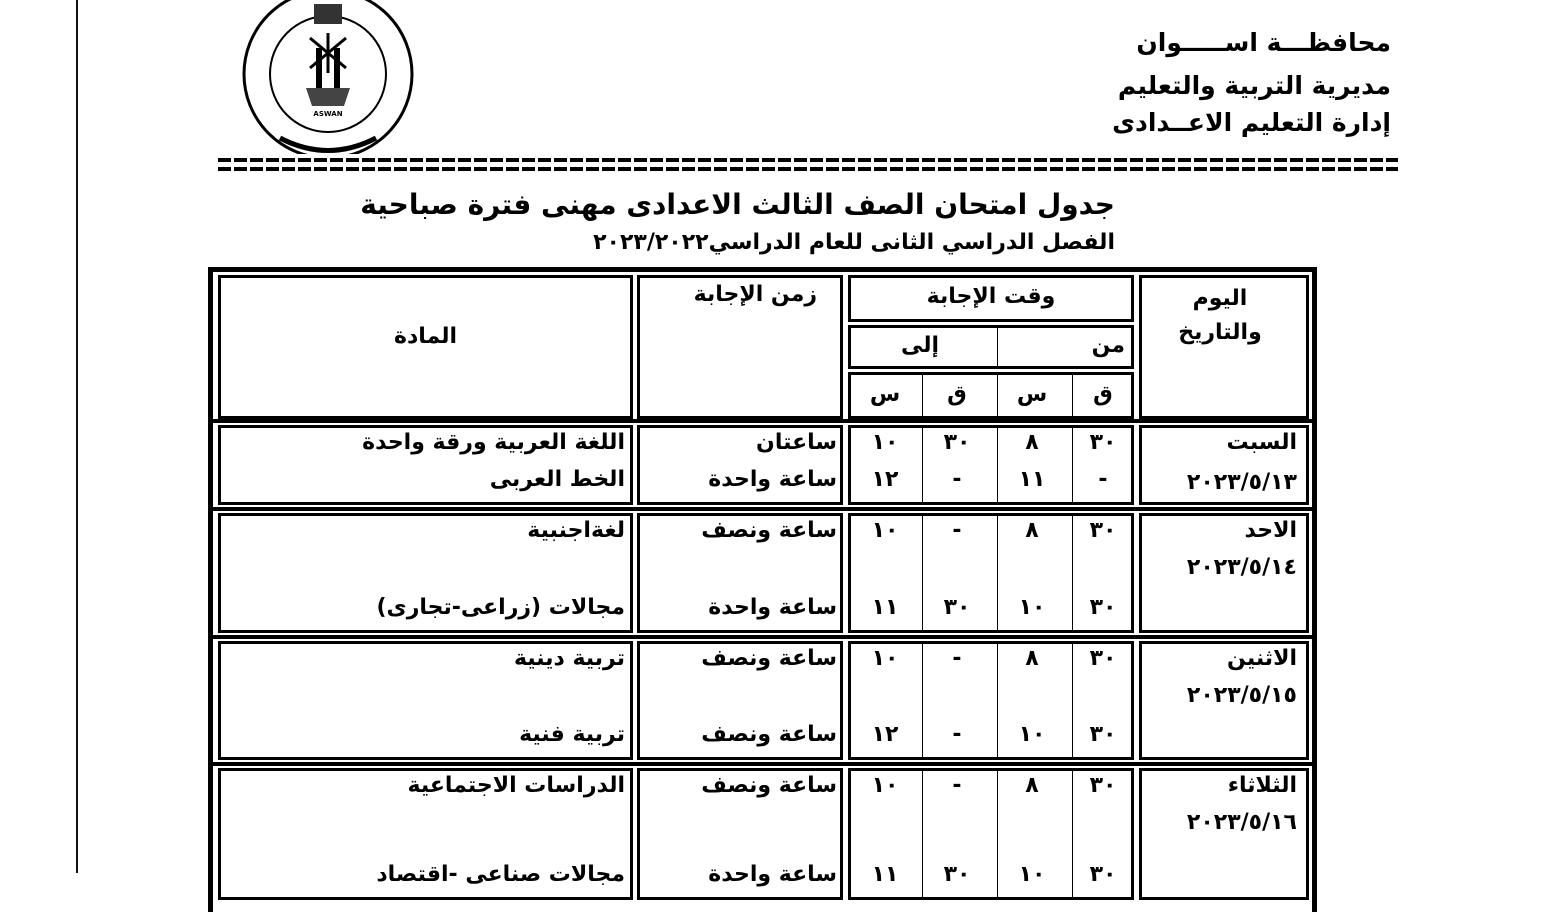 This screenshot has width=1551, height=912. Describe the element at coordinates (991, 347) in the screenshot. I see `from-to-header-row` at that location.